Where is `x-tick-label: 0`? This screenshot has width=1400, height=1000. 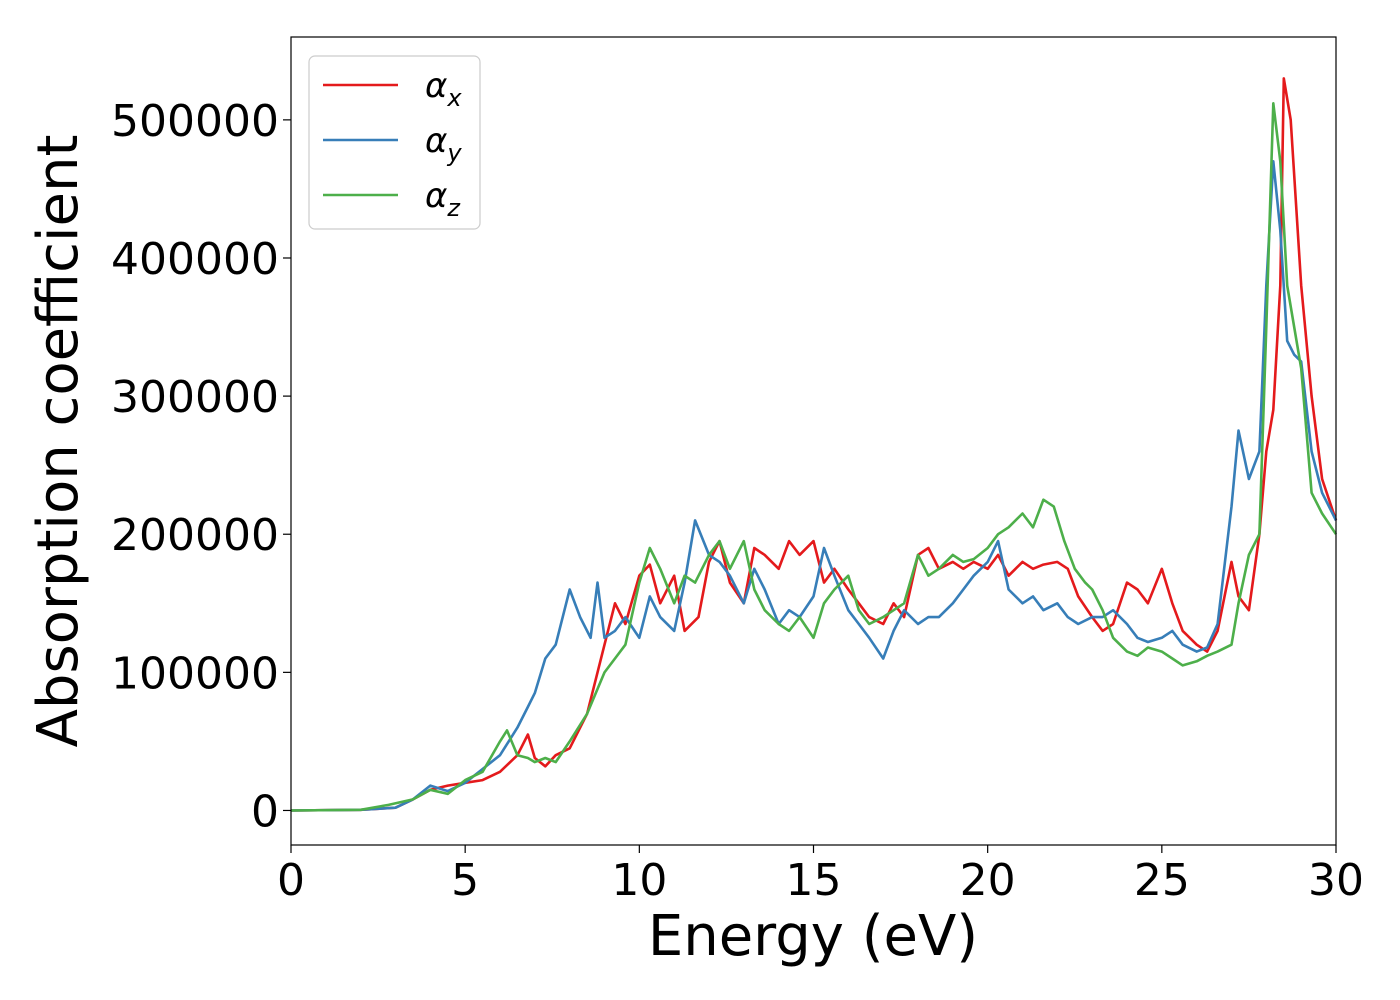 x-tick-label: 0 is located at coordinates (291, 880).